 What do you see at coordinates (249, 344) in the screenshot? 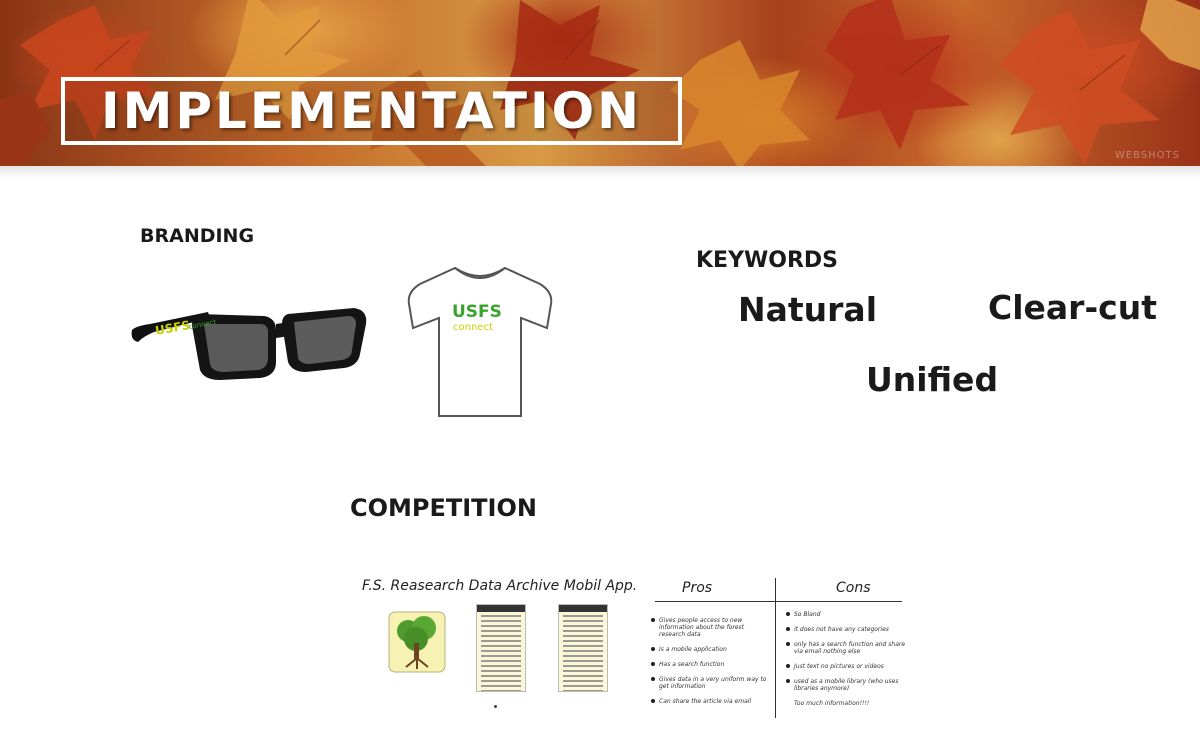
I see `sunglasses-image: USFS connect` at bounding box center [249, 344].